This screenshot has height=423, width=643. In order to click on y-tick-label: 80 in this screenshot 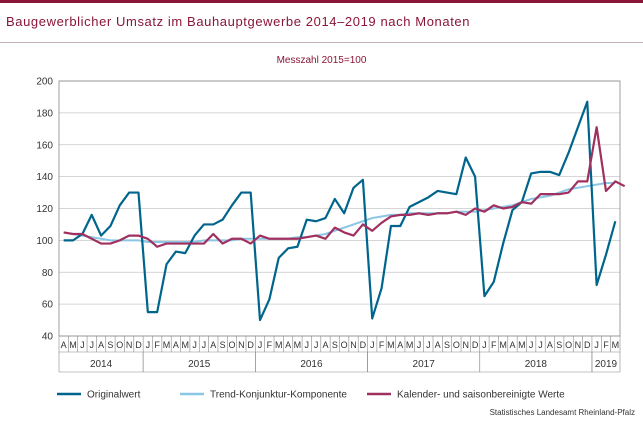, I will do `click(48, 273)`.